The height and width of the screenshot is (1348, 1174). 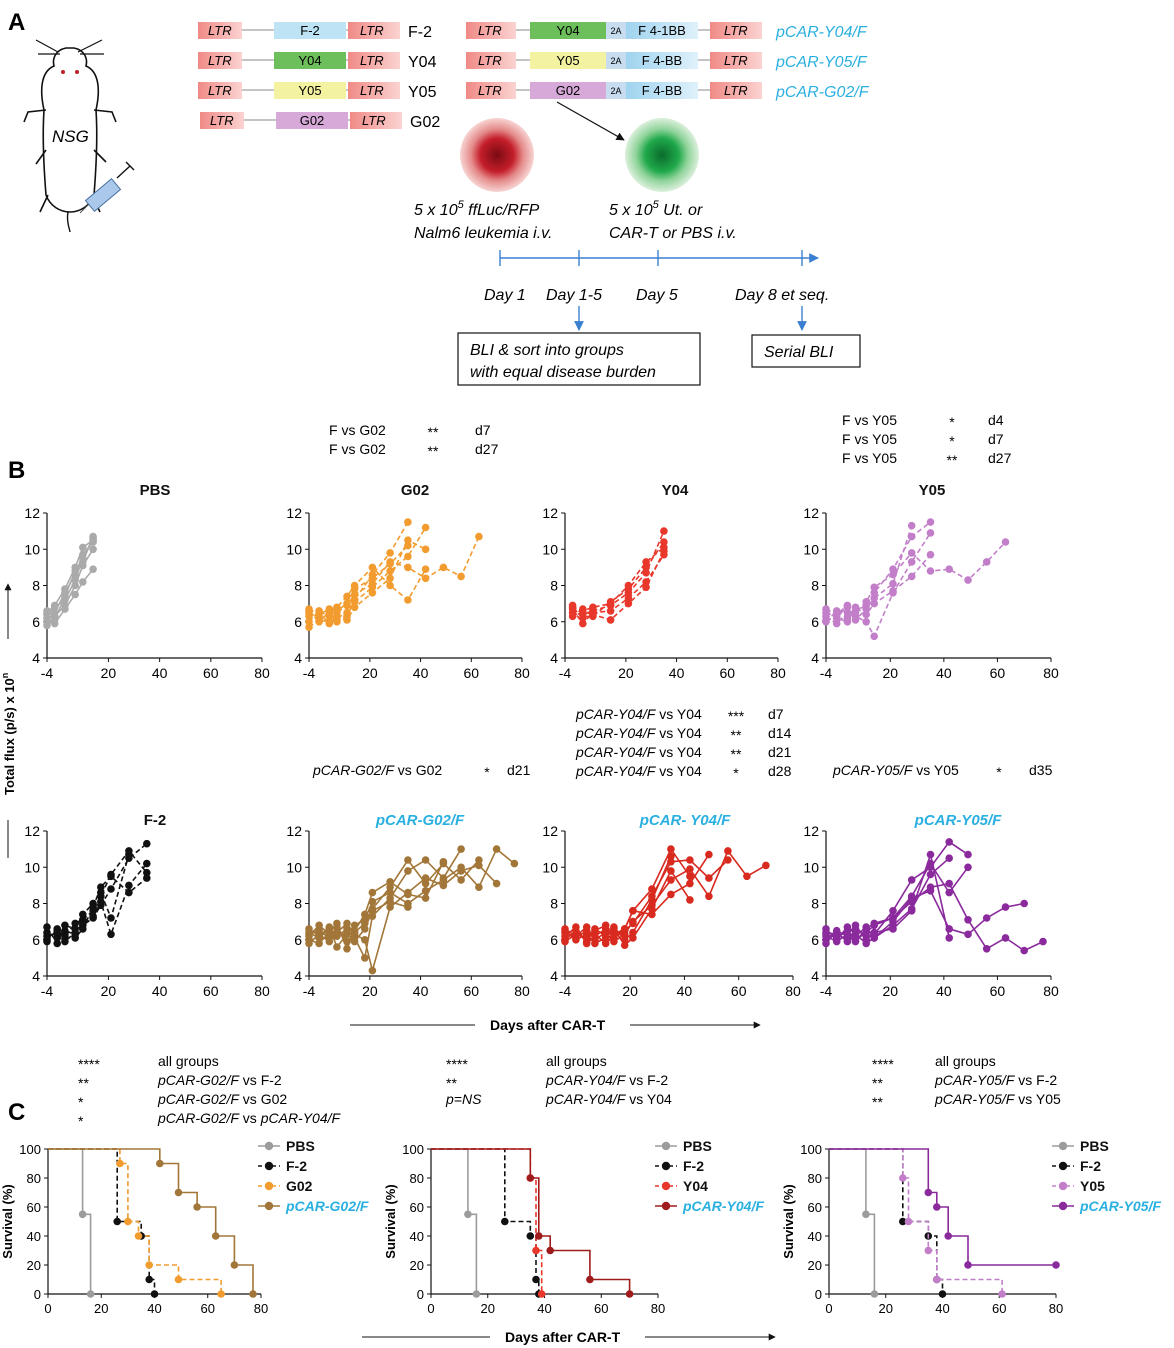 What do you see at coordinates (357, 449) in the screenshot?
I see `stat-comparison: F vs G02` at bounding box center [357, 449].